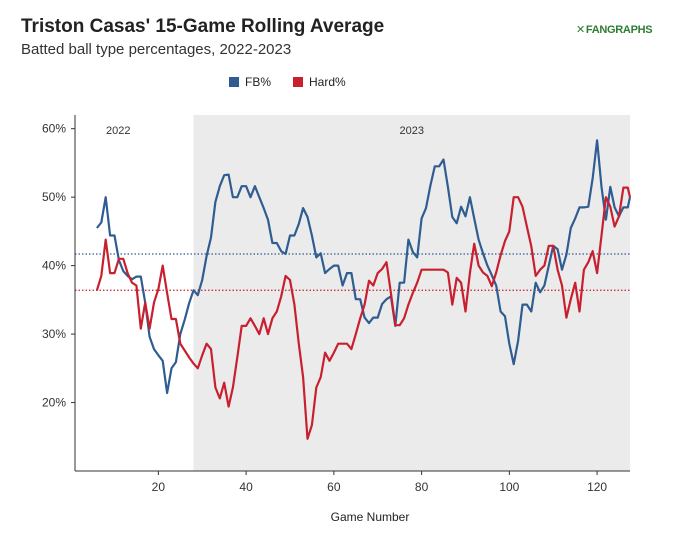 Image resolution: width=675 pixels, height=544 pixels. What do you see at coordinates (619, 30) in the screenshot?
I see `logo-text: FANGRAPHS` at bounding box center [619, 30].